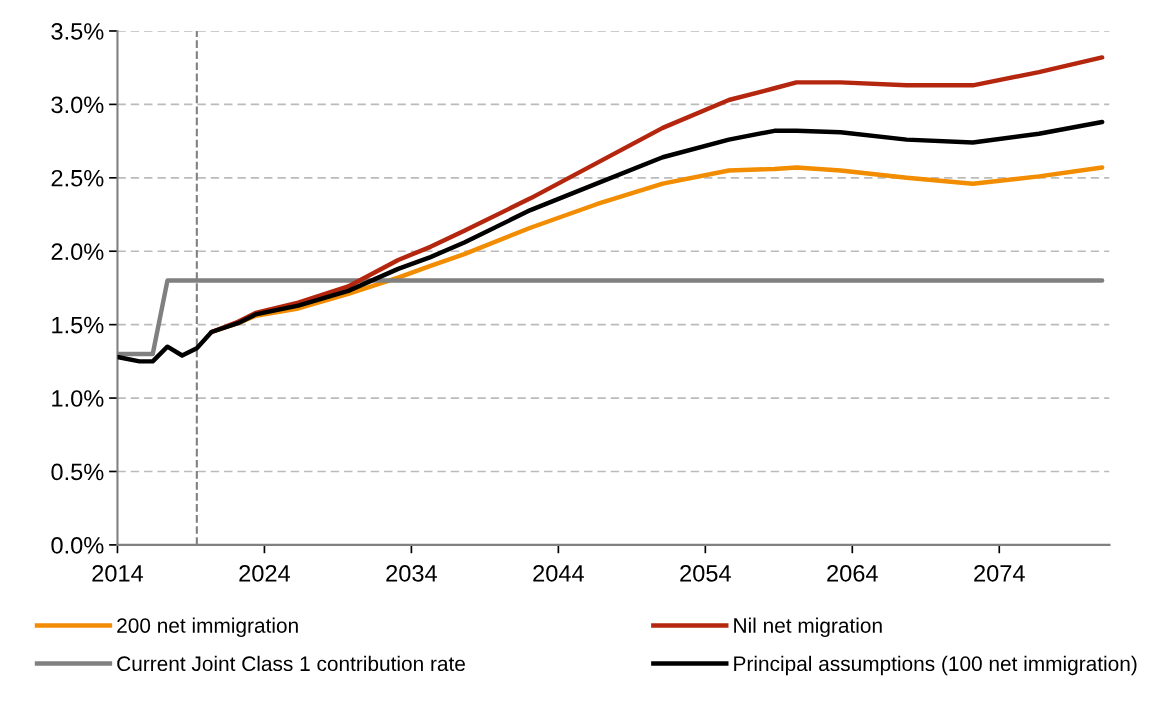  I want to click on x-tick-label: 2054, so click(705, 573).